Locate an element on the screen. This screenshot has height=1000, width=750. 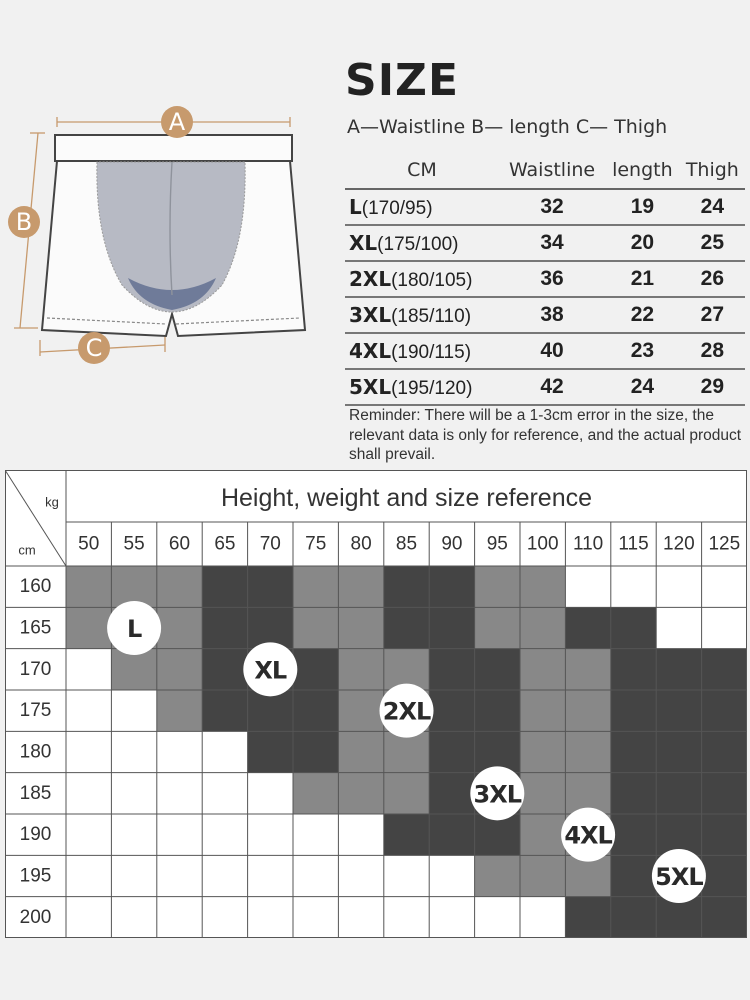
size-label: 3XL is located at coordinates (370, 314).